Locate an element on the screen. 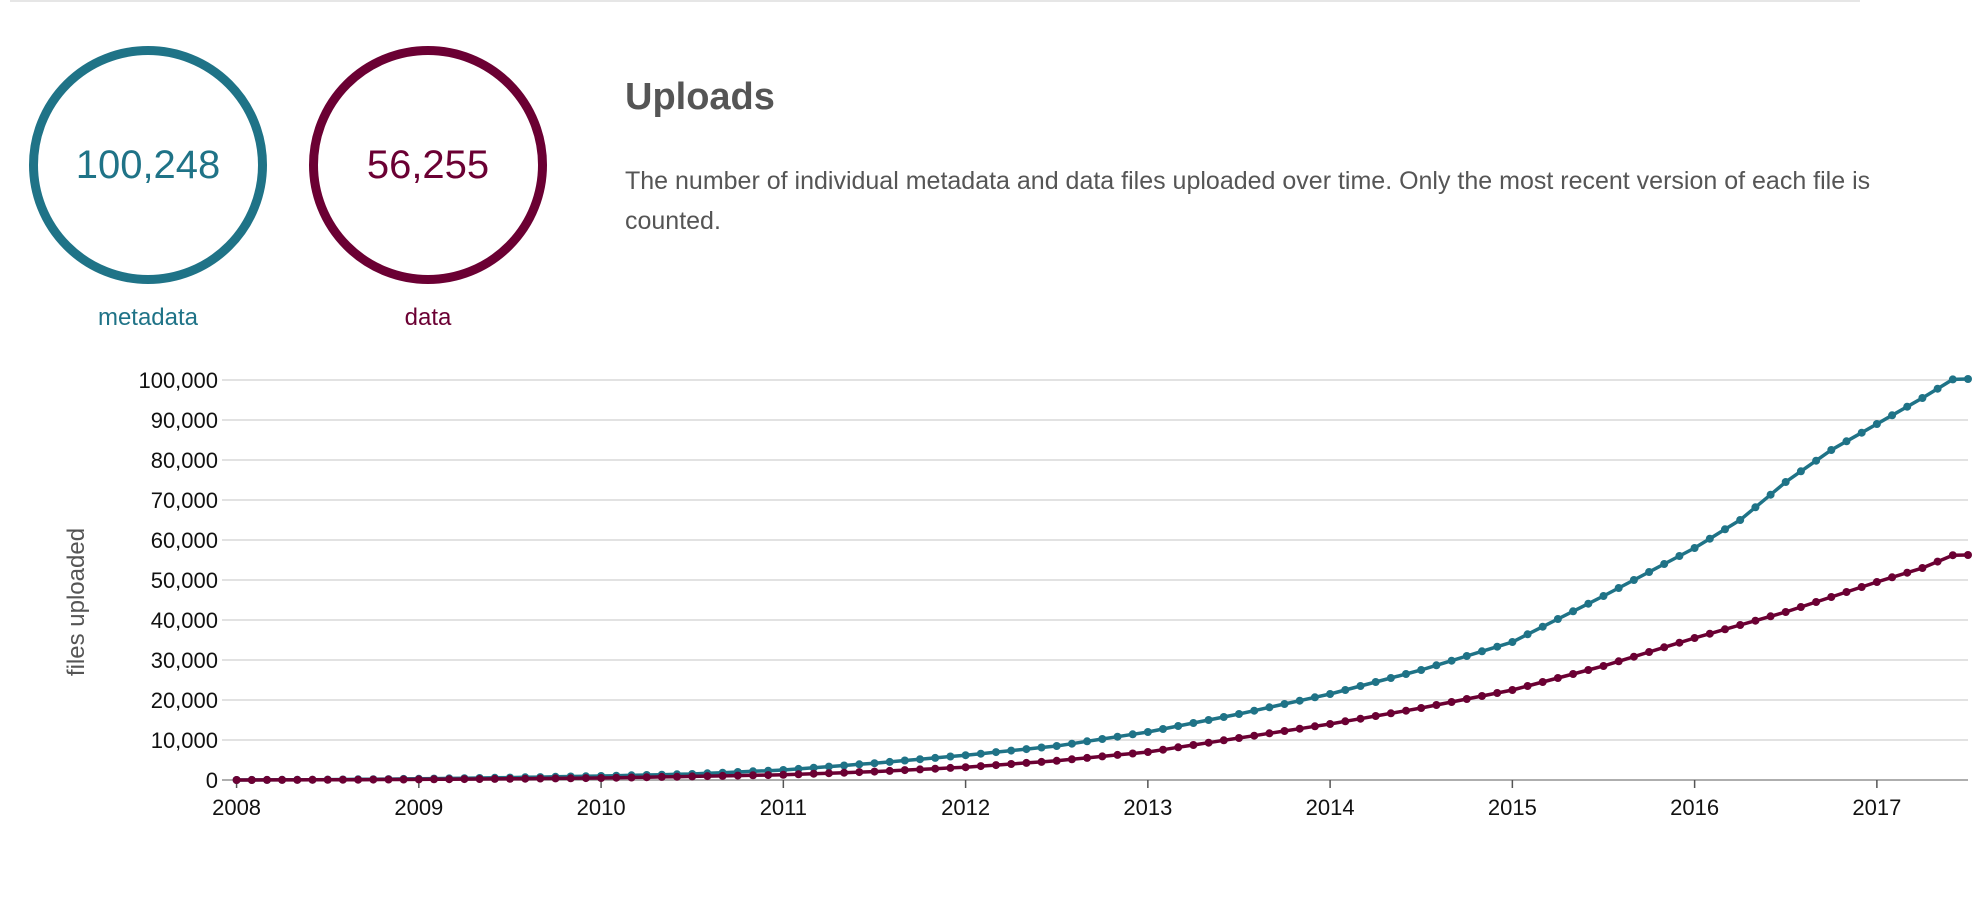 The height and width of the screenshot is (900, 1988). y-tick-label: 70,000 is located at coordinates (184, 500).